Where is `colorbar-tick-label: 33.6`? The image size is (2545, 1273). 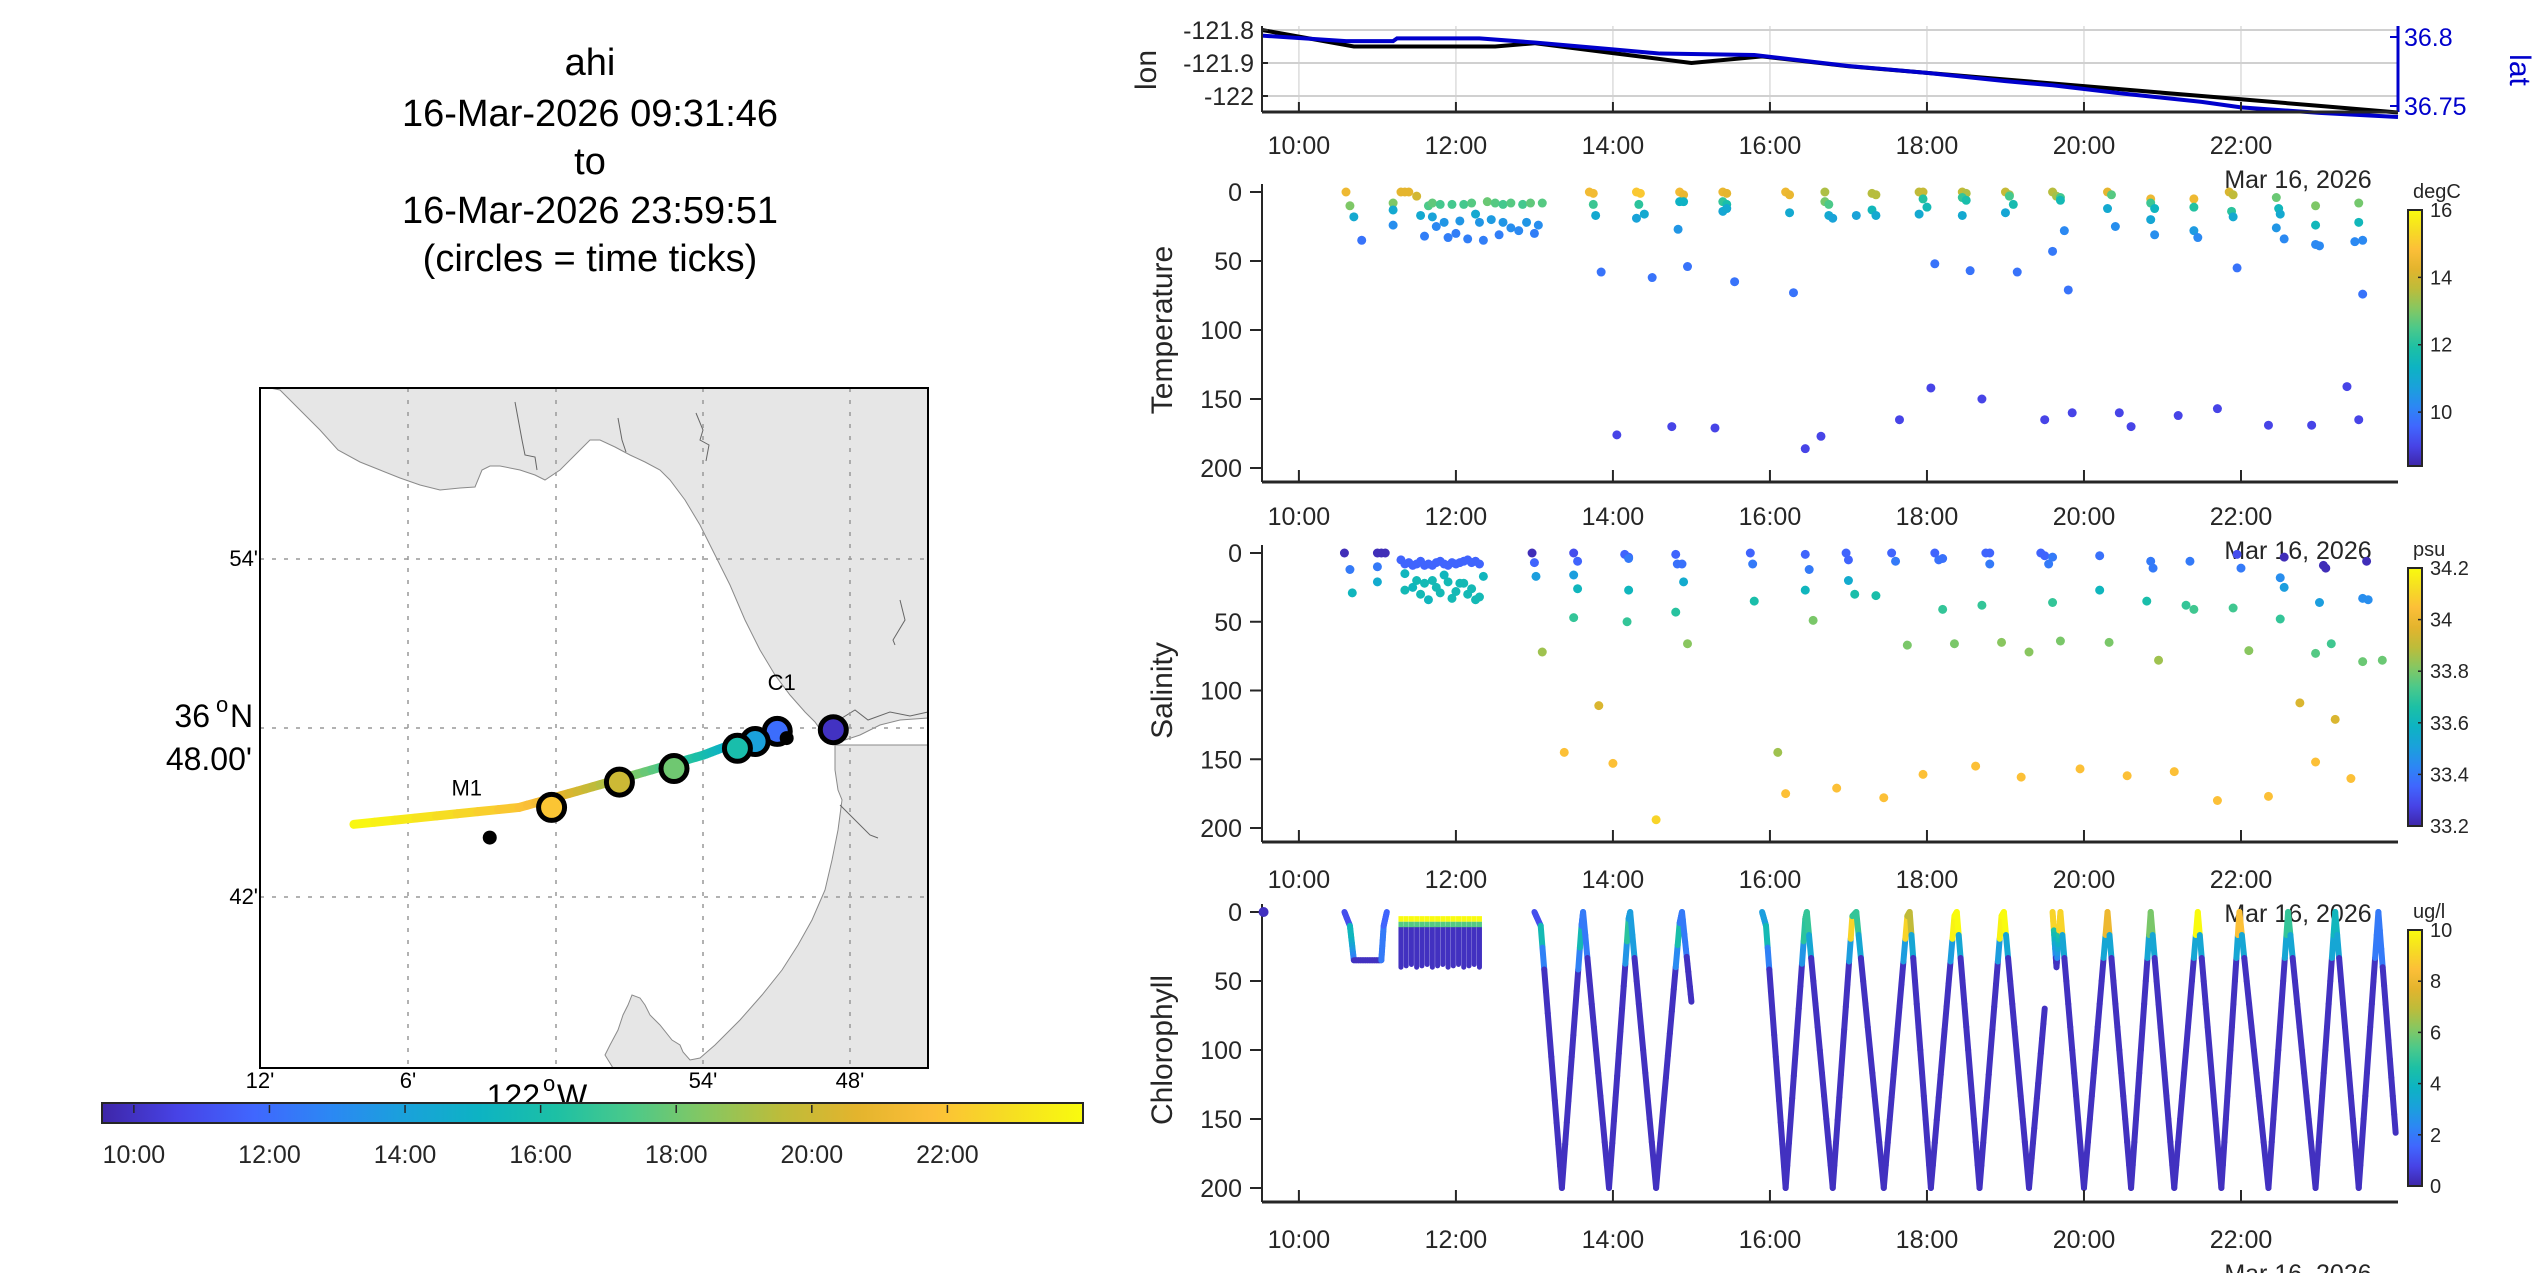
colorbar-tick-label: 33.6 is located at coordinates (2449, 724).